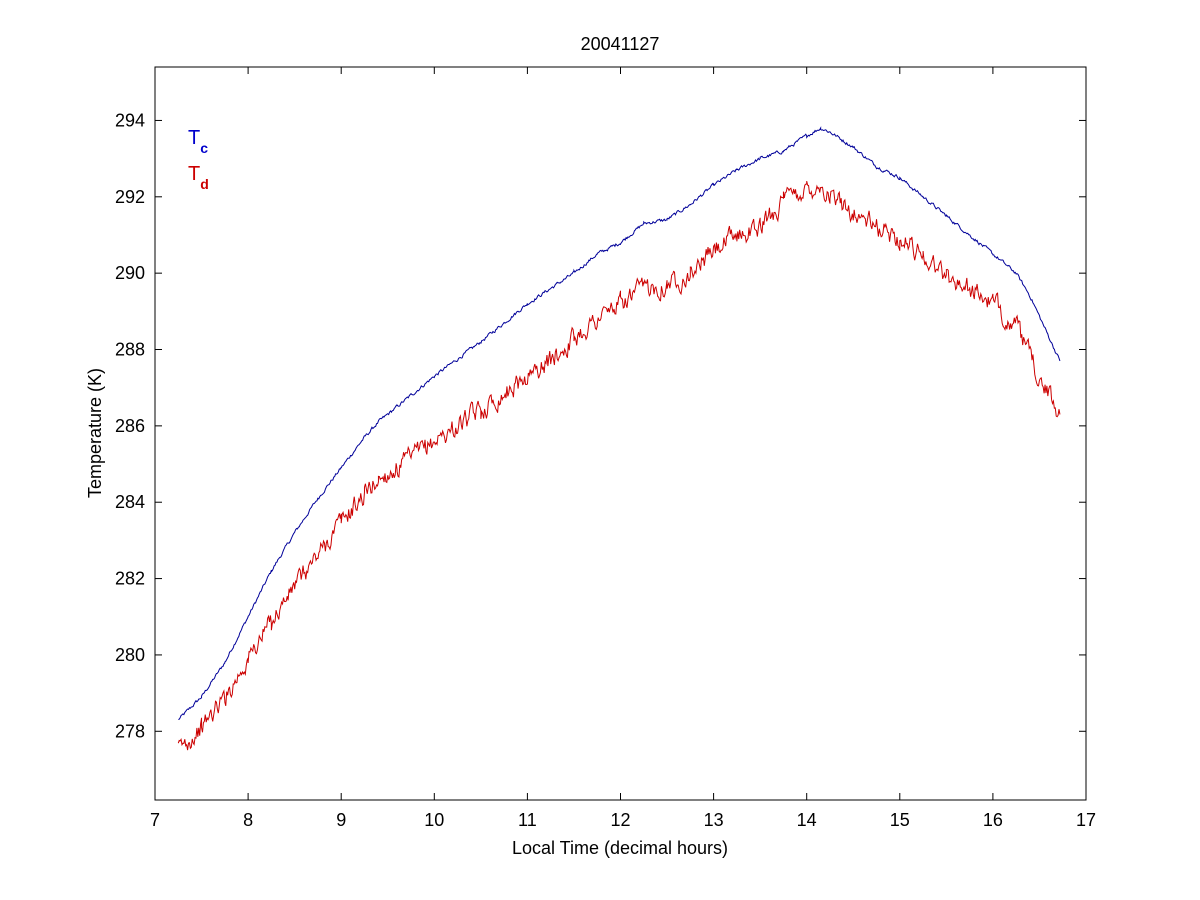  Describe the element at coordinates (1086, 820) in the screenshot. I see `x-tick-label: 17` at that location.